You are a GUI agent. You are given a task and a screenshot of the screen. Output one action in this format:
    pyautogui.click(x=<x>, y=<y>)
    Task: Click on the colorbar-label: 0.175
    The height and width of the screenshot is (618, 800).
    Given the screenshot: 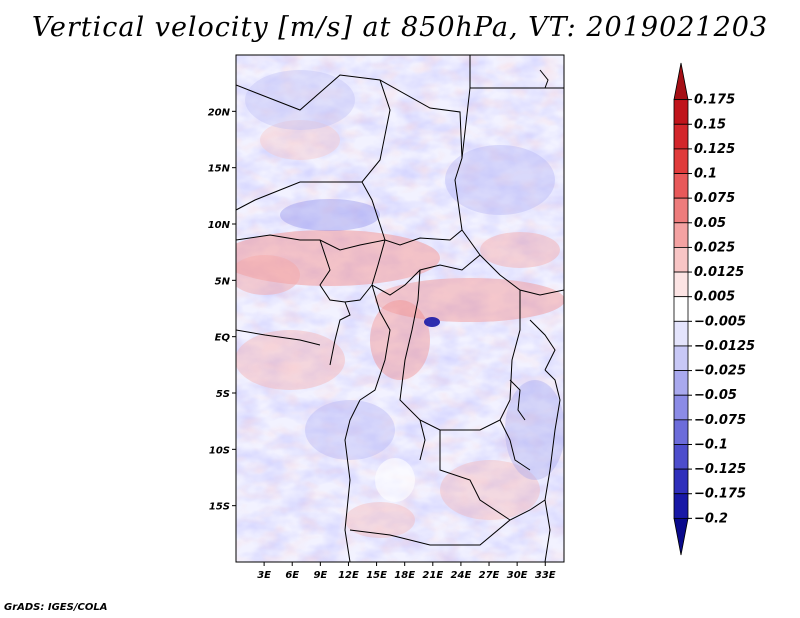 What is the action you would take?
    pyautogui.click(x=714, y=100)
    